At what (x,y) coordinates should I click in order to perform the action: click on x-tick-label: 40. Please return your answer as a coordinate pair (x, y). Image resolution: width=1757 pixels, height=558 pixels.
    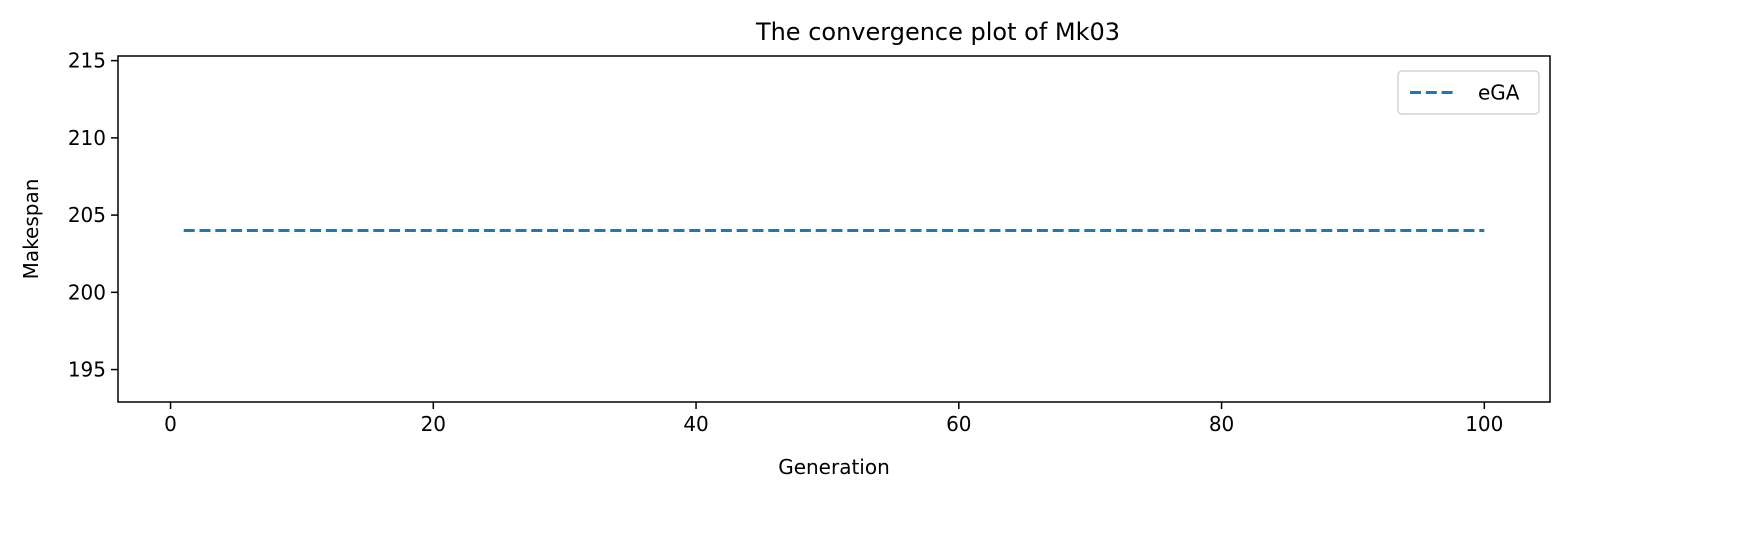
    Looking at the image, I should click on (695, 424).